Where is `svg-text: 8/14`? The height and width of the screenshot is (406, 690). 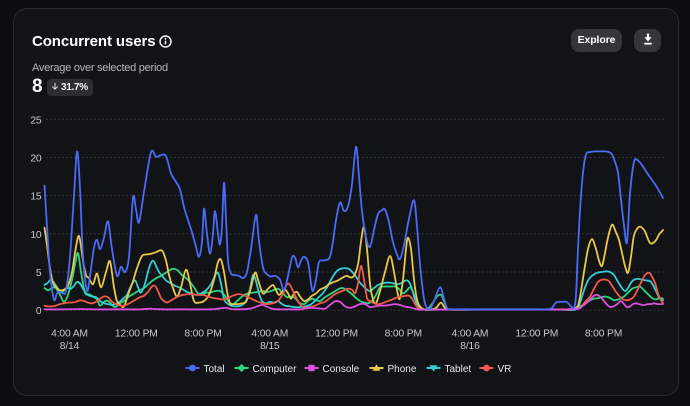
svg-text: 8/14 is located at coordinates (70, 346).